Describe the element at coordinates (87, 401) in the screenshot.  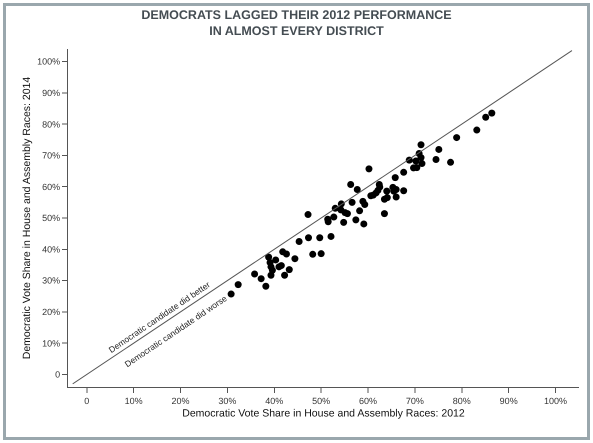
I see `x-tick-label: 0` at that location.